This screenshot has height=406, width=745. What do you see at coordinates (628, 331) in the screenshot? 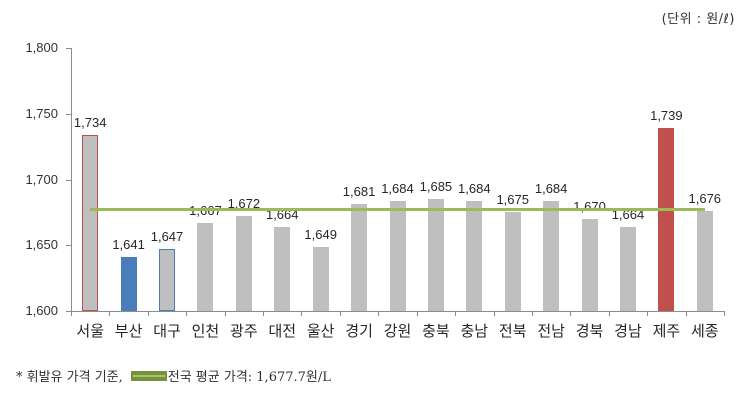
I see `category-label: 경남` at bounding box center [628, 331].